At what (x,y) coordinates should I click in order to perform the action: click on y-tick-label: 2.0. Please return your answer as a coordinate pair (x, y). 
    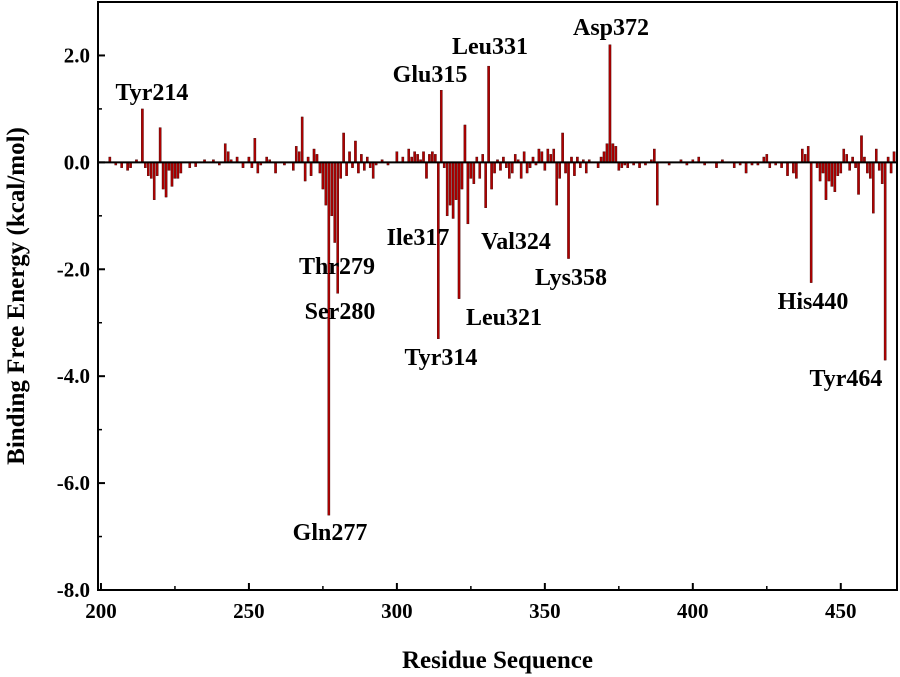
    Looking at the image, I should click on (77, 55).